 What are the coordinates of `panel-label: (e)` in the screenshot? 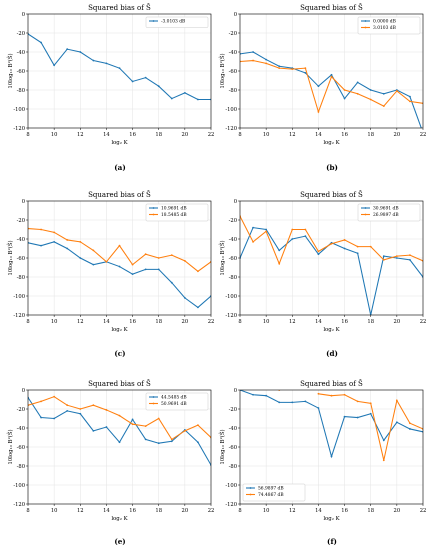 It's located at (119, 541).